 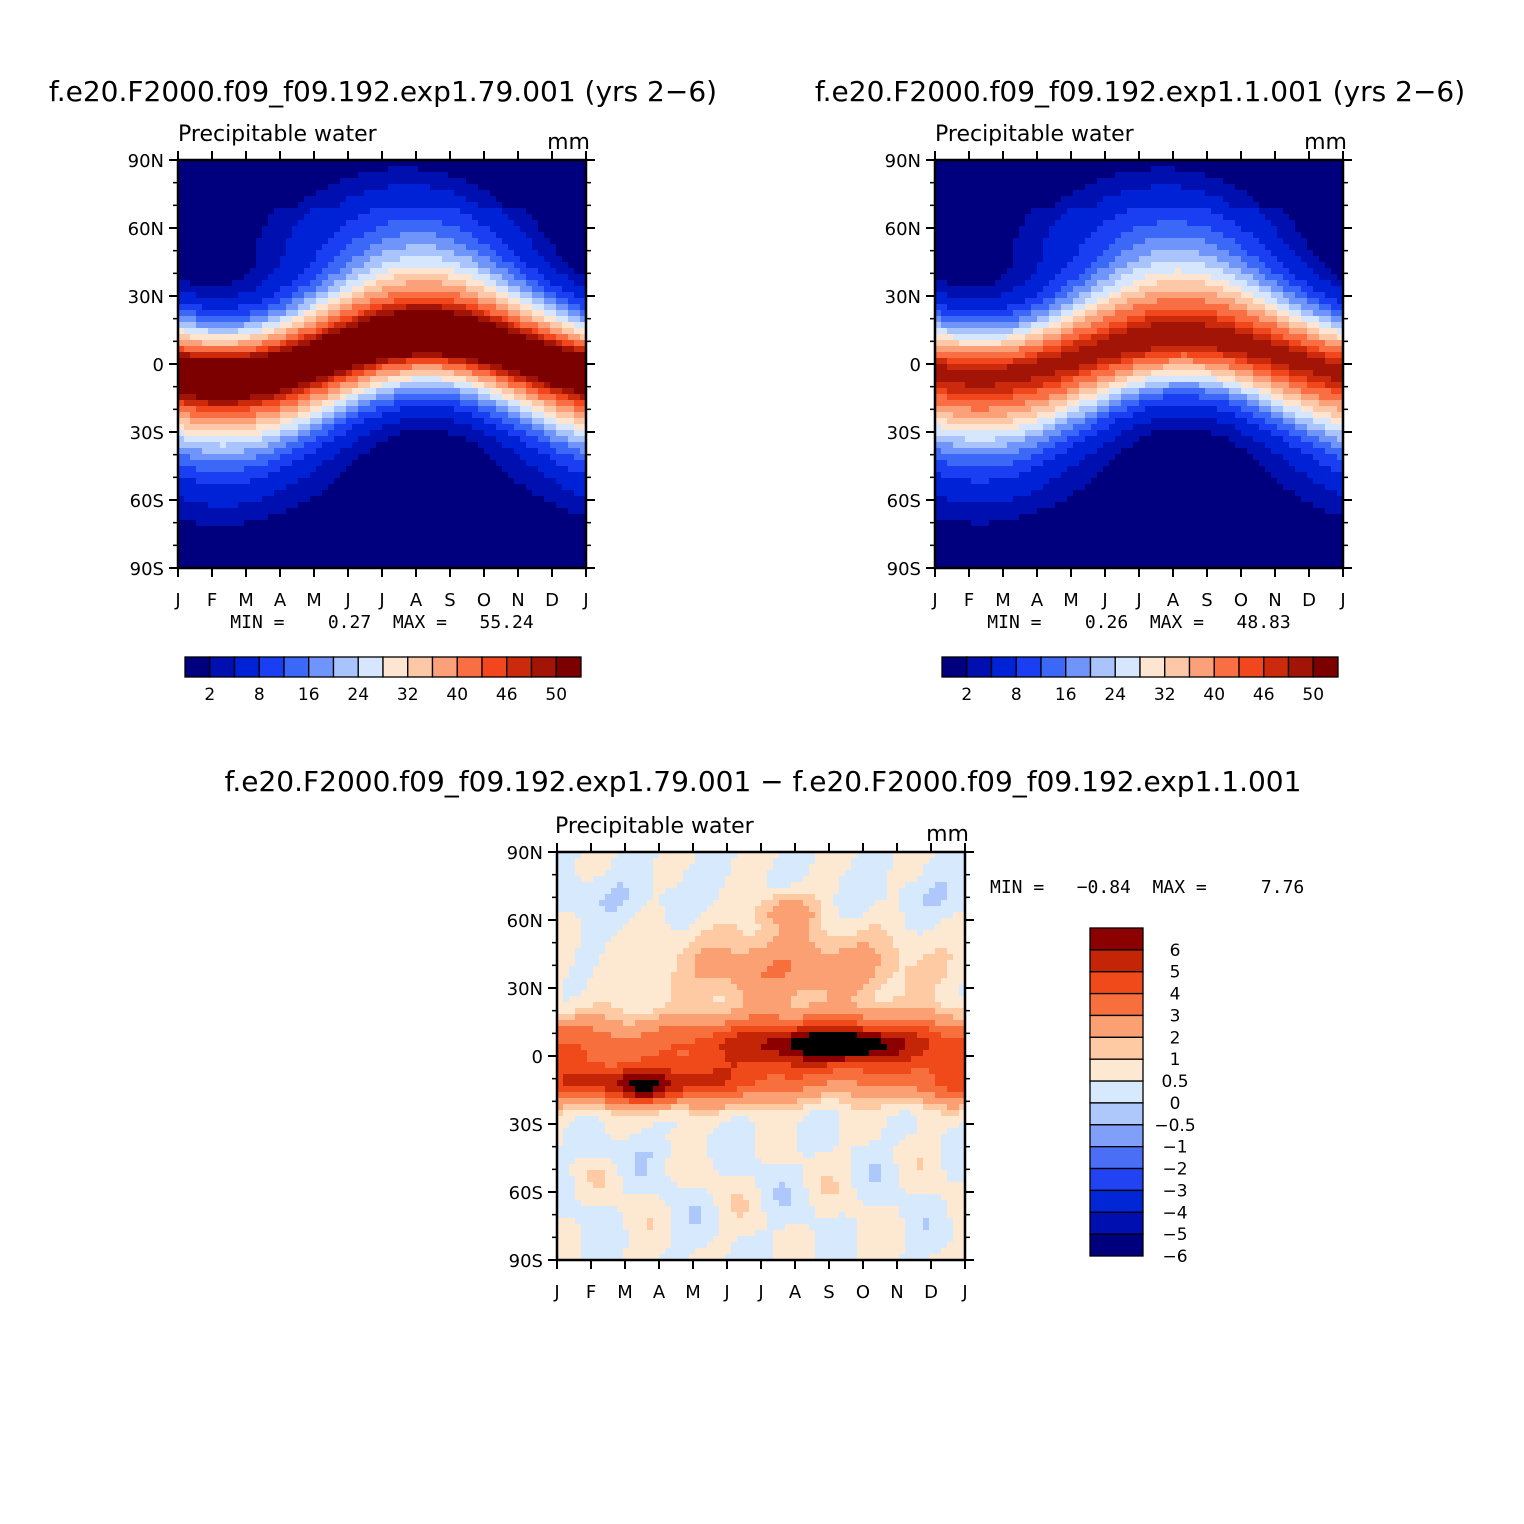 What do you see at coordinates (469, 667) in the screenshot?
I see `colorbar-swatch` at bounding box center [469, 667].